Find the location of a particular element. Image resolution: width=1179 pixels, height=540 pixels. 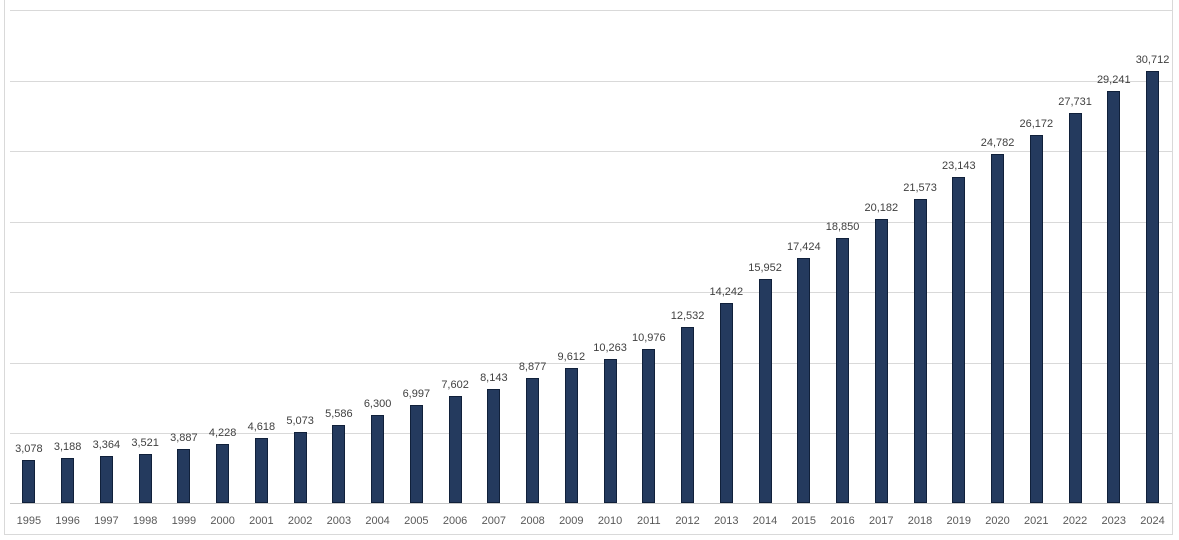

x-axis-tick-label: 2017 is located at coordinates (881, 521).